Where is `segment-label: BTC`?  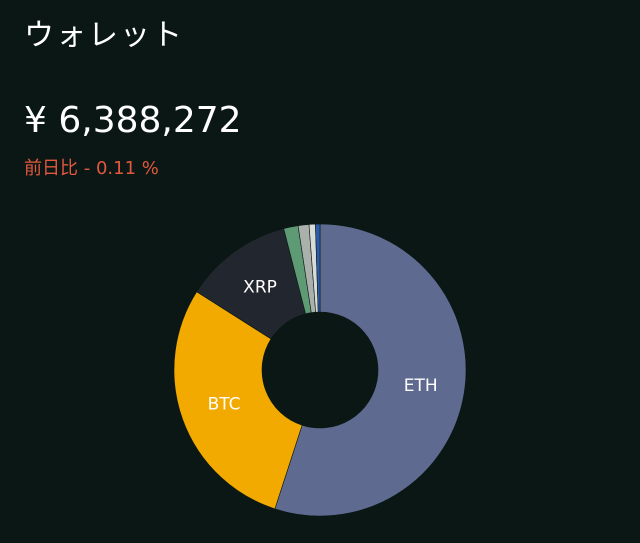
segment-label: BTC is located at coordinates (224, 405).